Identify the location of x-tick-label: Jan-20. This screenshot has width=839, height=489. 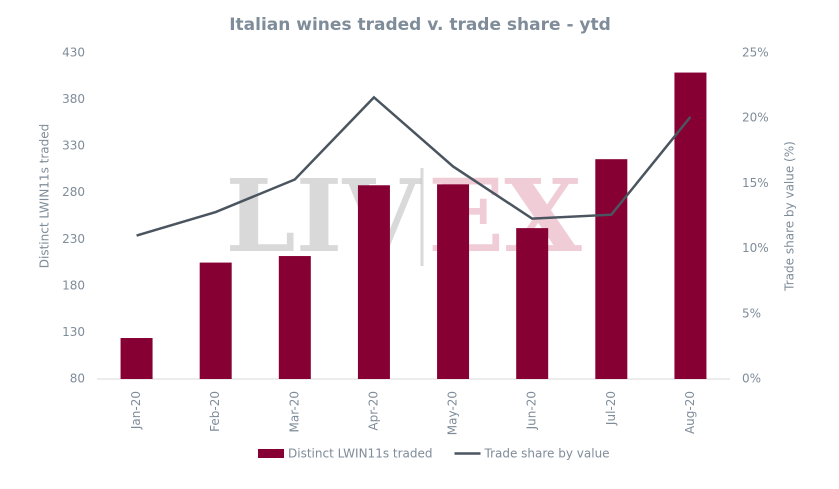
(136, 410).